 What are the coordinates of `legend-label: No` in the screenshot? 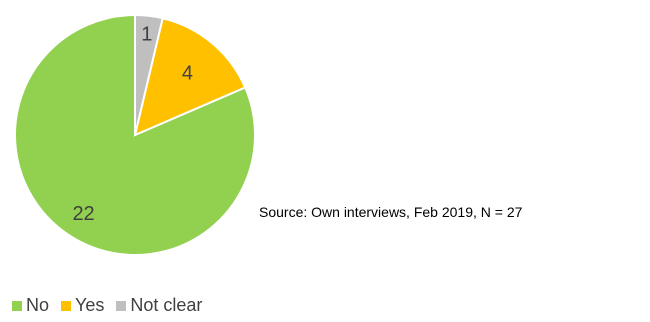 It's located at (38, 305).